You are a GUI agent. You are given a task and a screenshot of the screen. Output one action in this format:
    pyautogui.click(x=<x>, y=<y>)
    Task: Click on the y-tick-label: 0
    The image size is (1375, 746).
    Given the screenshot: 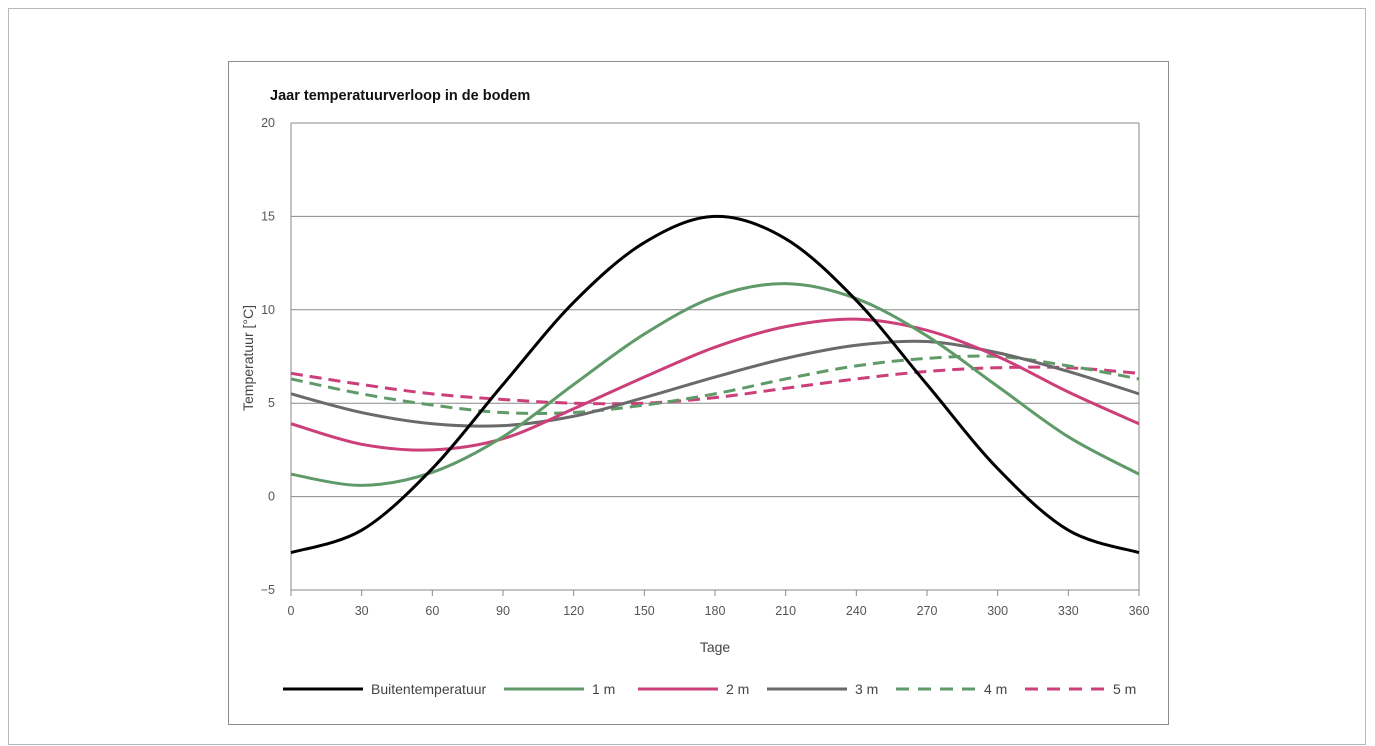 What is the action you would take?
    pyautogui.click(x=271, y=497)
    